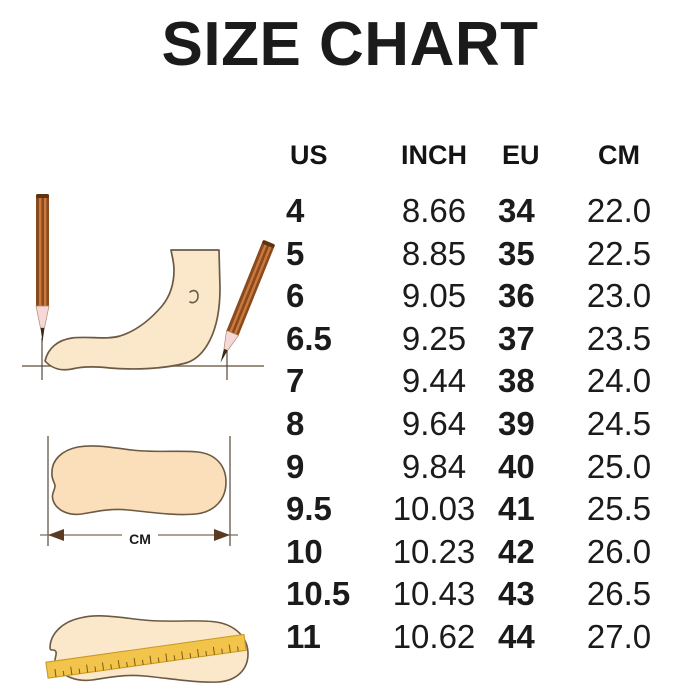 The image size is (700, 700). I want to click on cell-cm: 25.5, so click(619, 509).